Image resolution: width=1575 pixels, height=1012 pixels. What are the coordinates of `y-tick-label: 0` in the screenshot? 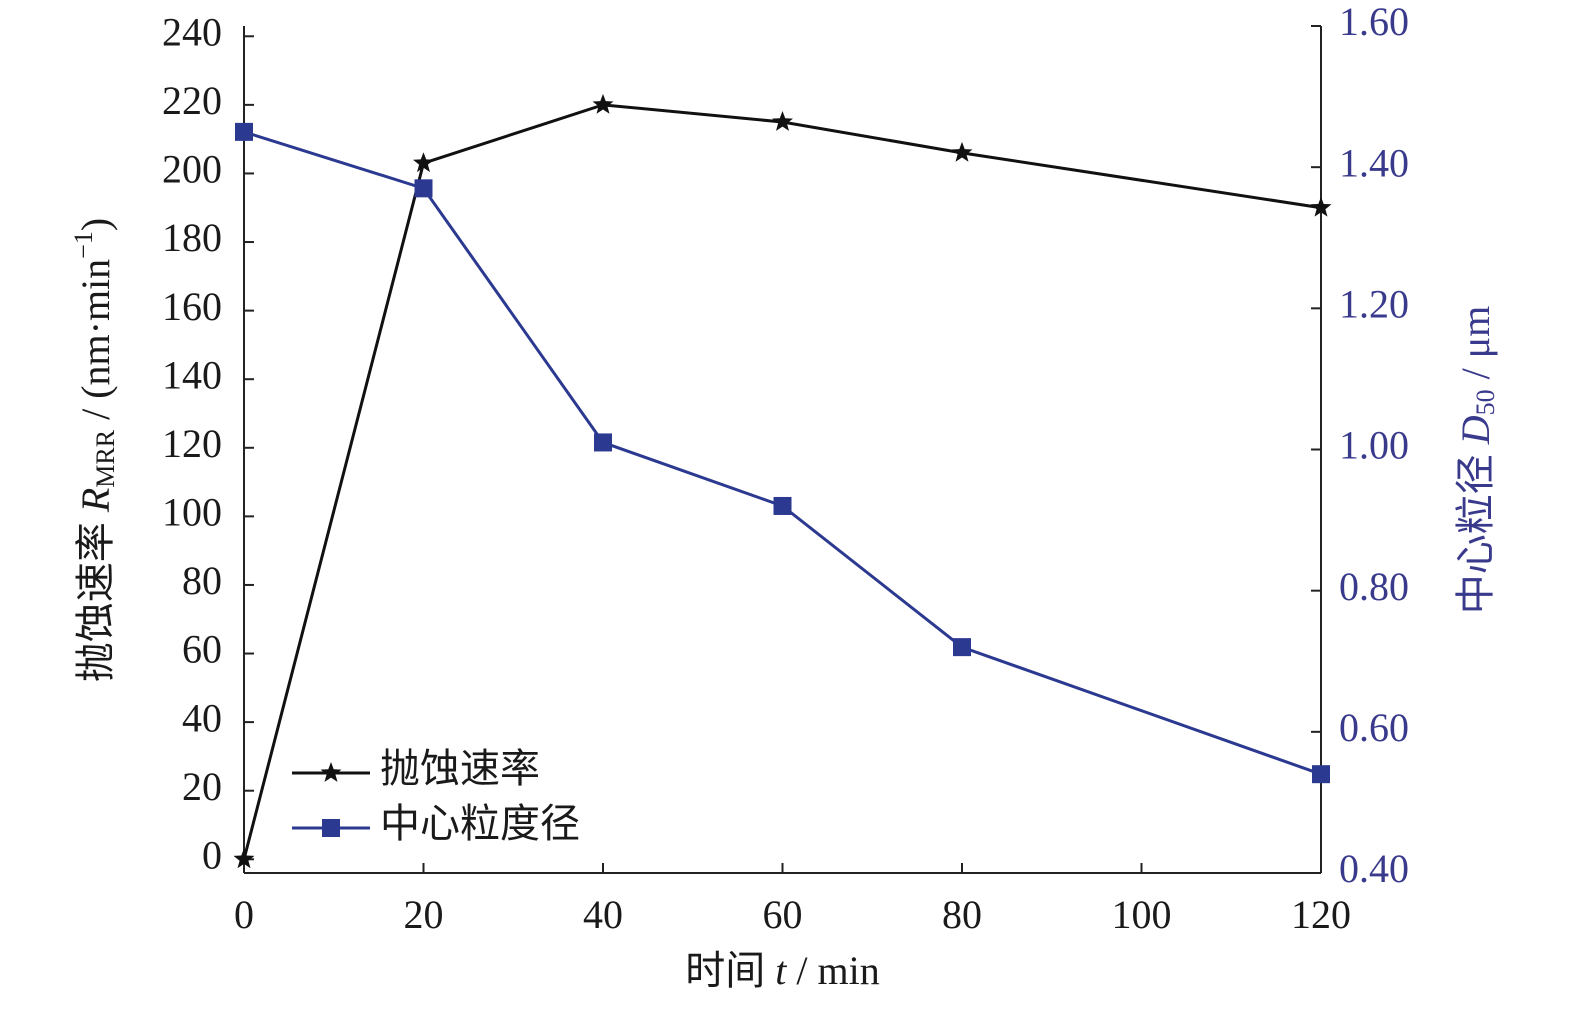 It's located at (212, 854).